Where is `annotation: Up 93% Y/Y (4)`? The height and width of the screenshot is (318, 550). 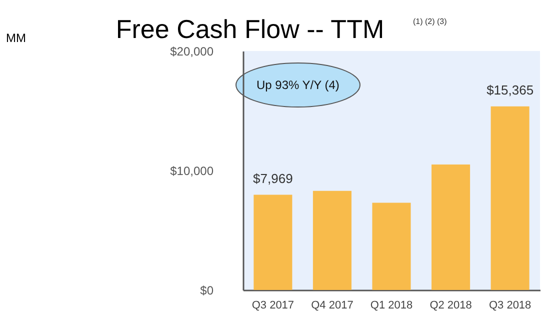
annotation: Up 93% Y/Y (4) is located at coordinates (298, 85).